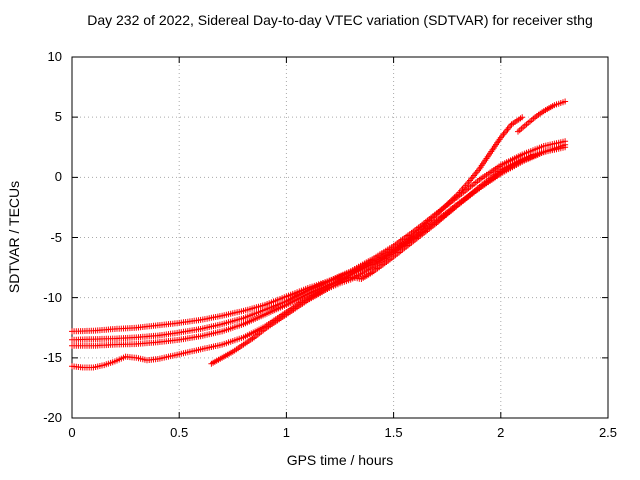  I want to click on y-tick-label: -5, so click(56, 237).